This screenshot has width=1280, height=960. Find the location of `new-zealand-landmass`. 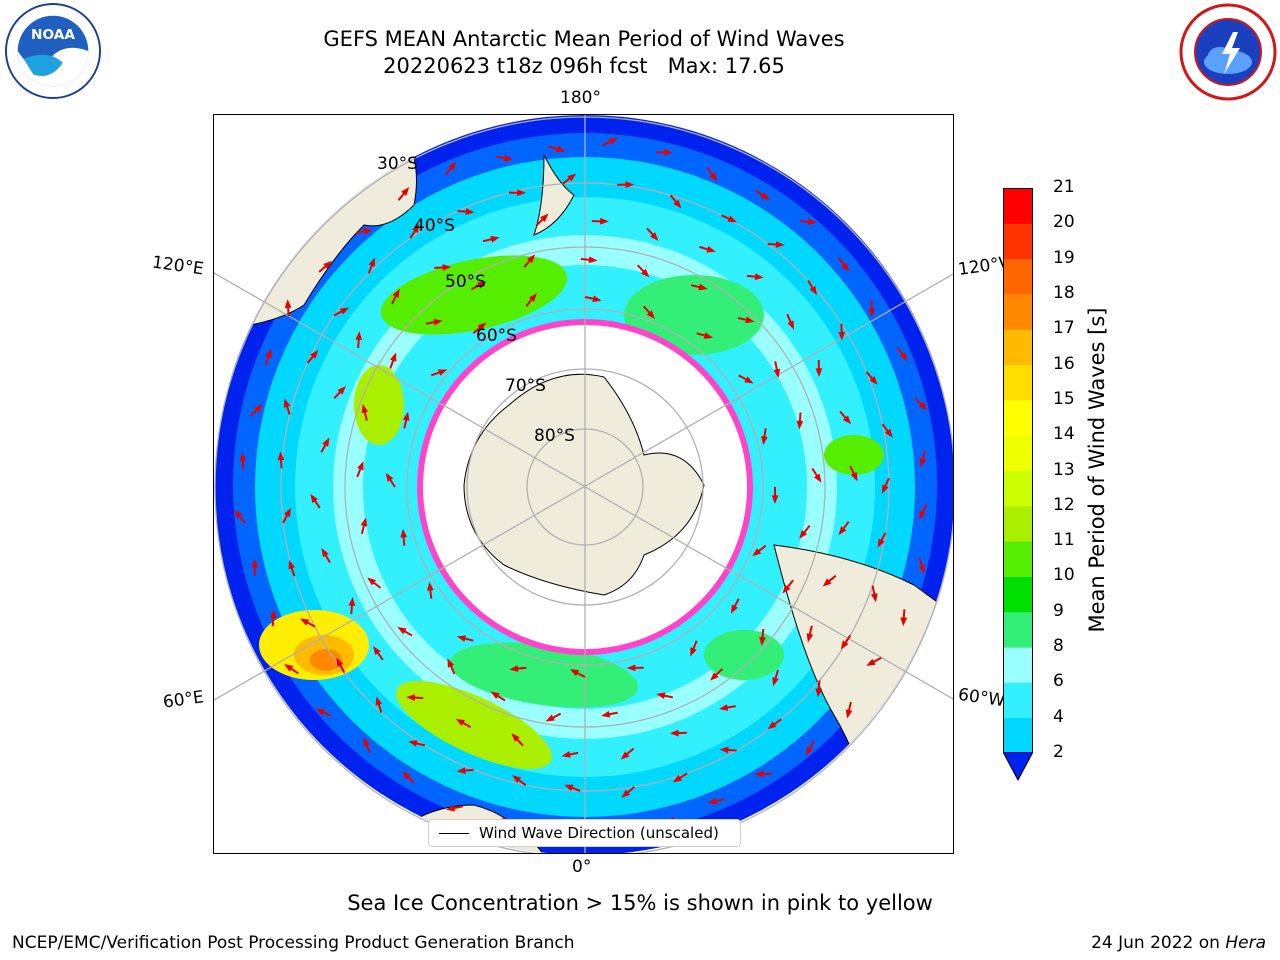

new-zealand-landmass is located at coordinates (554, 195).